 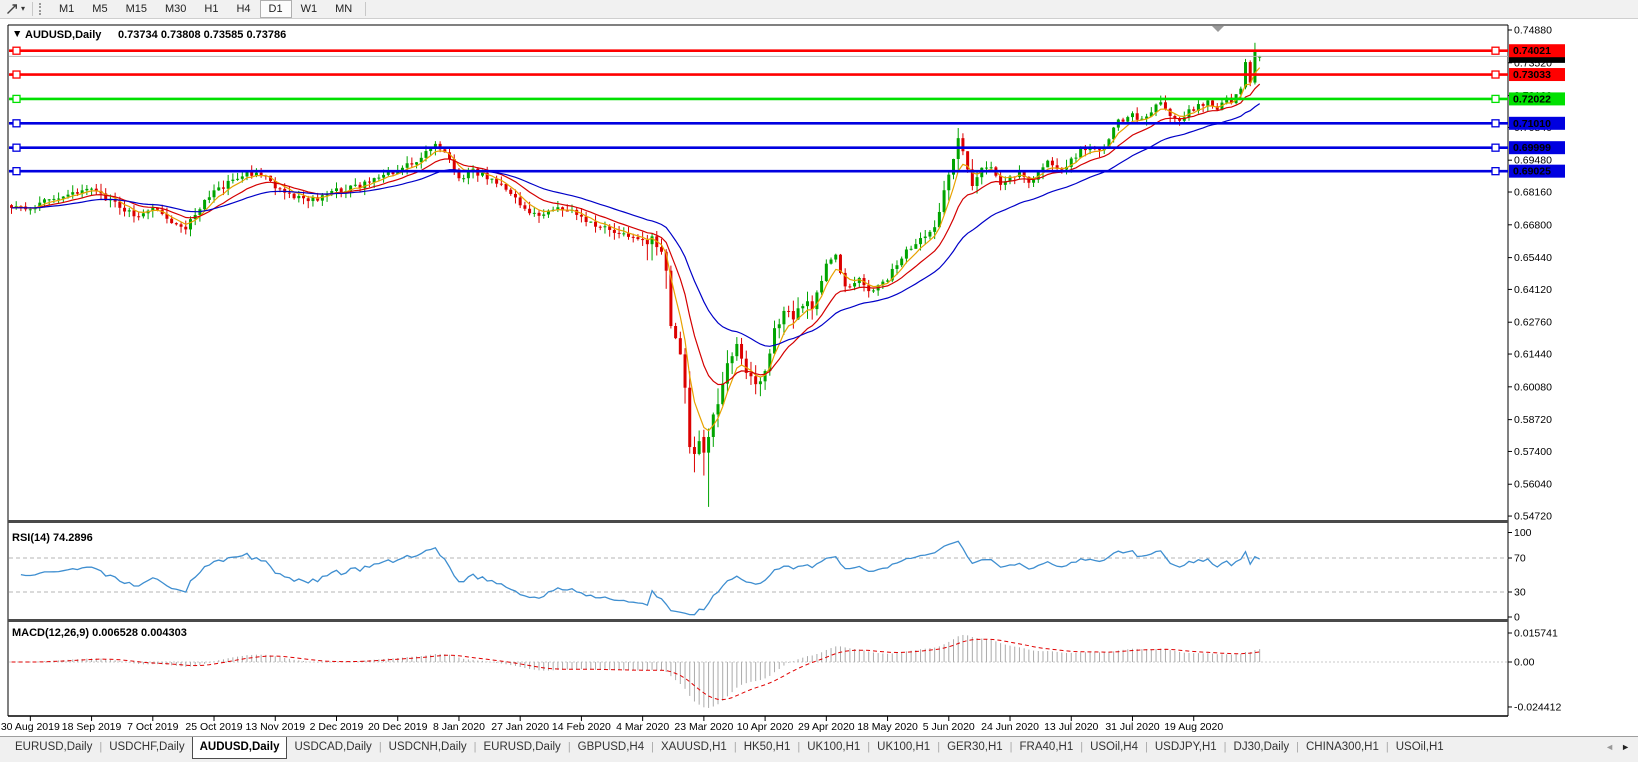 I want to click on price-tick-label: 0.54720, so click(x=1533, y=517).